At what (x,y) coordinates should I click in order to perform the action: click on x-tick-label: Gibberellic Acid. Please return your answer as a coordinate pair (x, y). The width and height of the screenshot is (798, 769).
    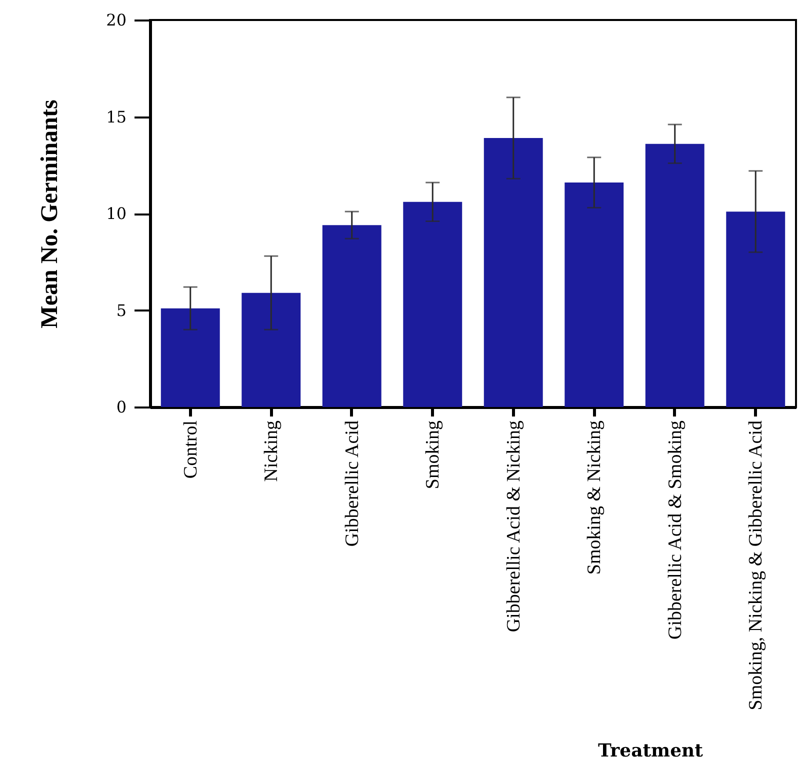
    Looking at the image, I should click on (352, 483).